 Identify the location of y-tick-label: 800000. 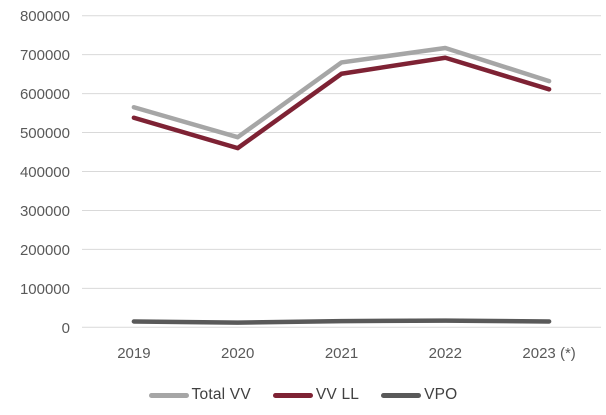
(45, 16).